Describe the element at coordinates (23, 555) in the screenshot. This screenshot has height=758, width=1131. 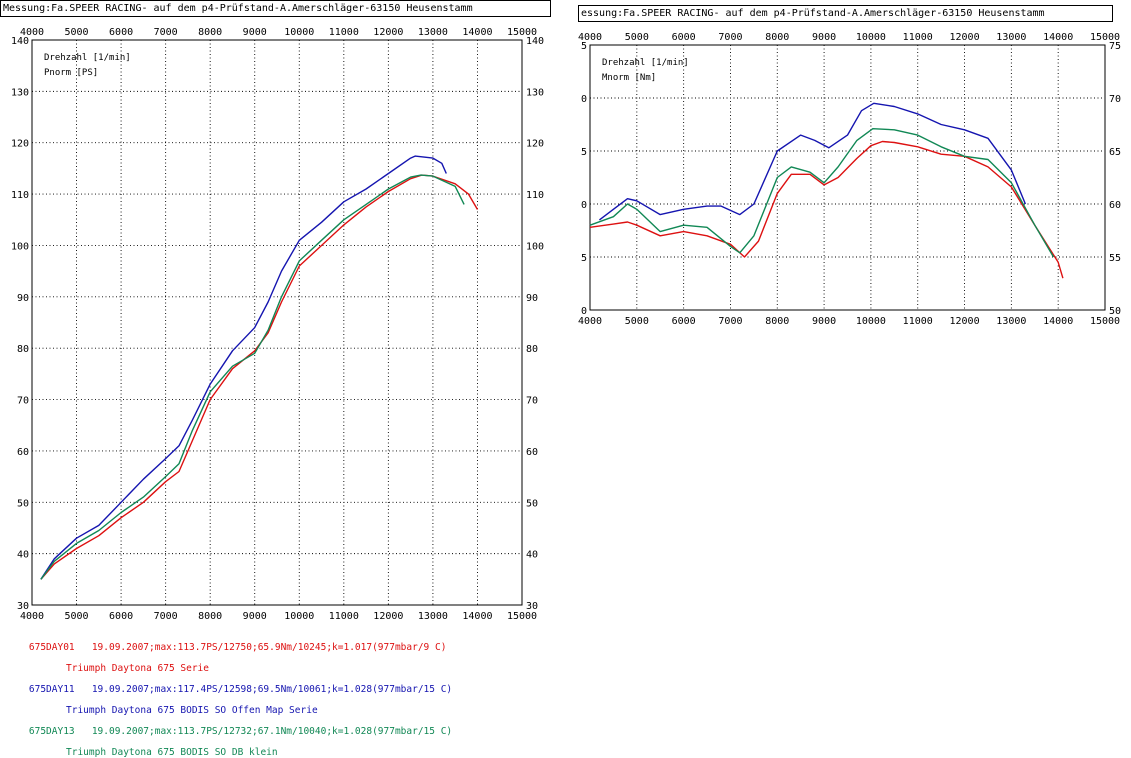
I see `y-tick-label-left: 40` at that location.